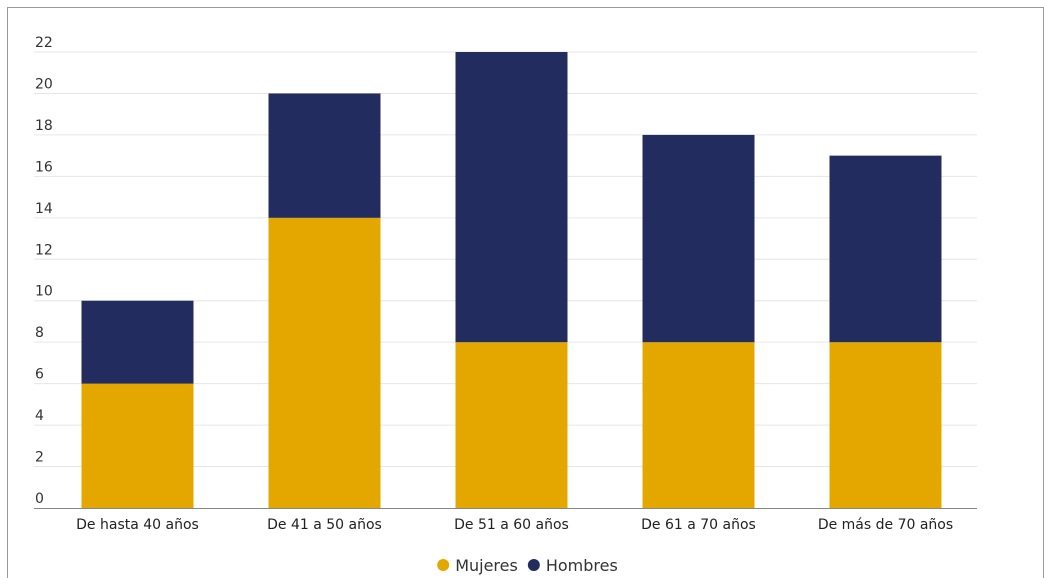  What do you see at coordinates (44, 84) in the screenshot?
I see `y-tick-label: 20` at bounding box center [44, 84].